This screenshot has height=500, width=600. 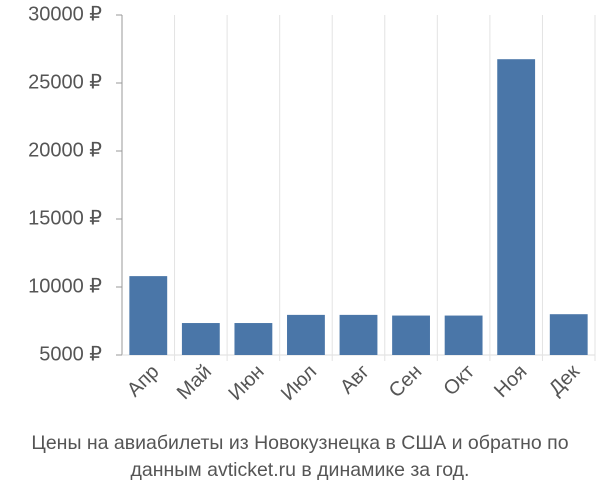 What do you see at coordinates (143, 381) in the screenshot?
I see `x-tick-label: Апр` at bounding box center [143, 381].